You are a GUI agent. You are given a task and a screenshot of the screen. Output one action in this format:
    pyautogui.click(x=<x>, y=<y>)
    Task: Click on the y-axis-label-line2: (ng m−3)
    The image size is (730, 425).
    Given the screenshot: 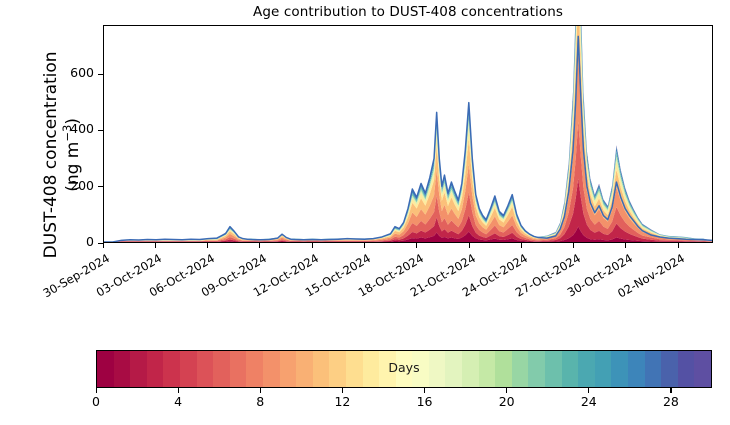 What is the action you would take?
    pyautogui.click(x=71, y=154)
    